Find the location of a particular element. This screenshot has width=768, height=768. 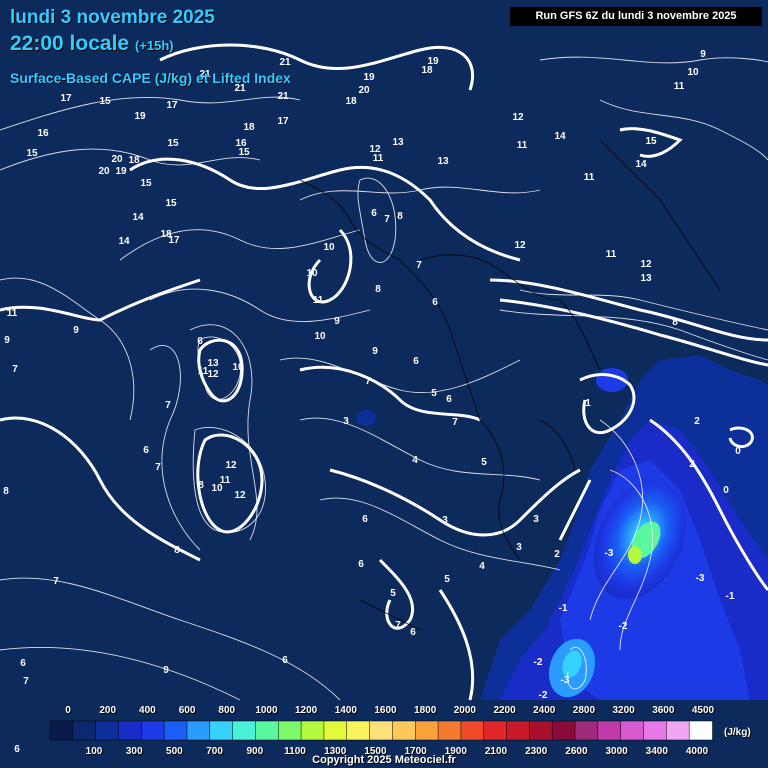

li-value-label: 21 is located at coordinates (283, 96).